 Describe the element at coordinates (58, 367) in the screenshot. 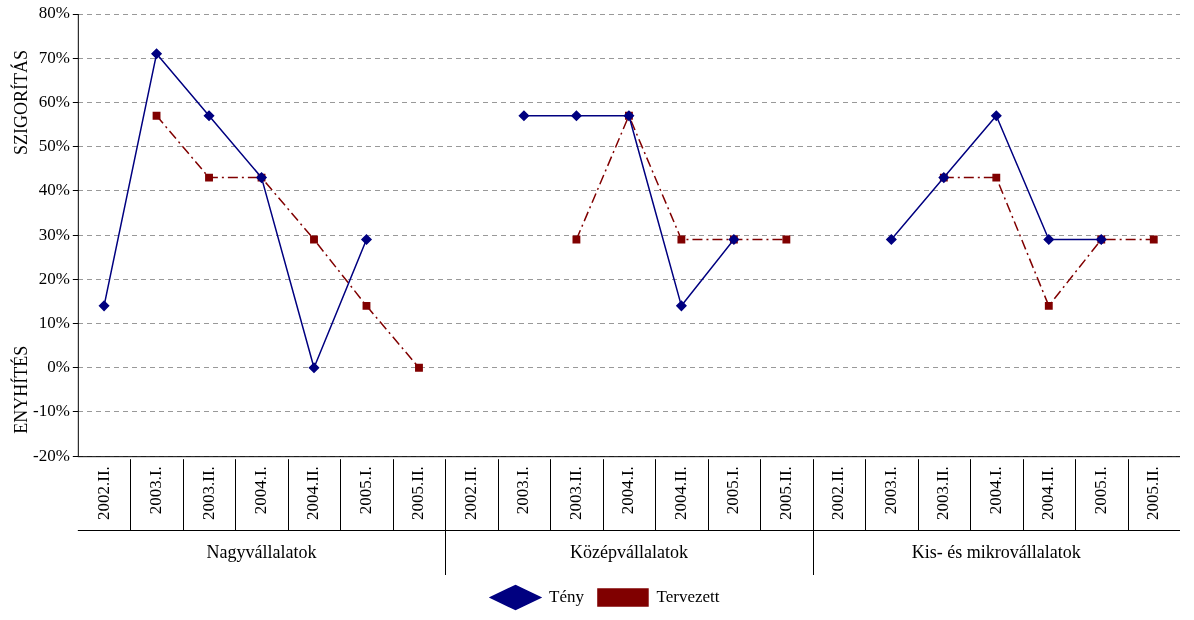

I see `y-tick-label: 0%` at that location.